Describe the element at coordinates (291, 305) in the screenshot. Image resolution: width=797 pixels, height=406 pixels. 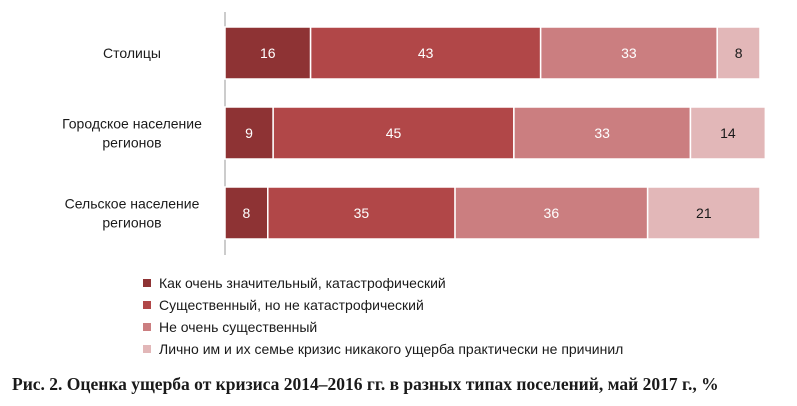
I see `legend-label: Существенный, но не катастрофический` at that location.